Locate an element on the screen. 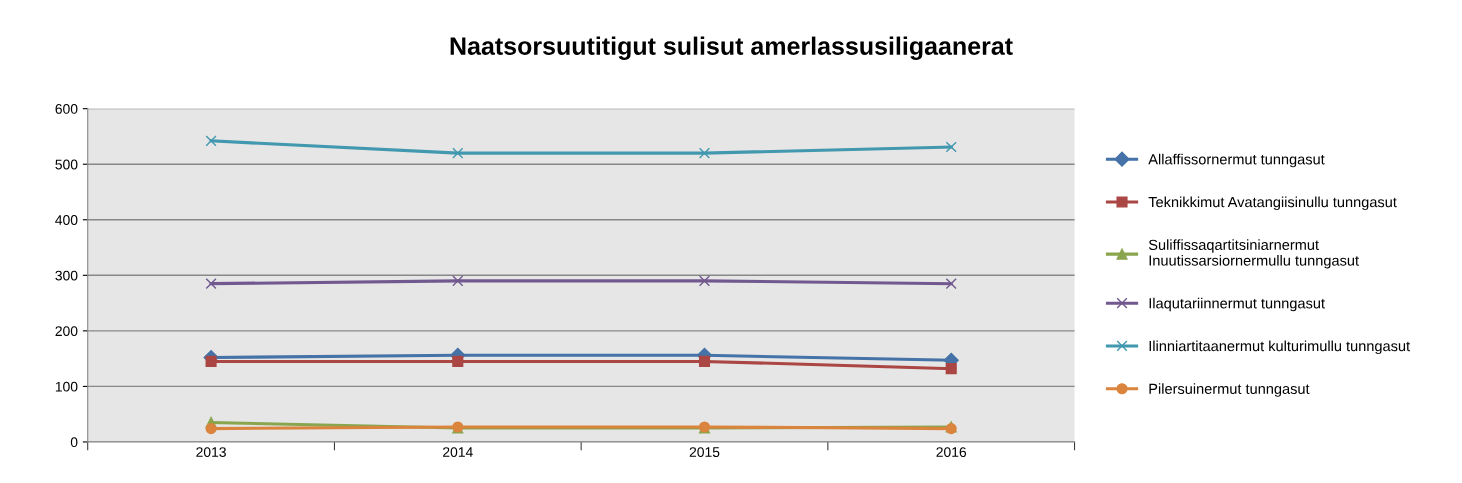 The width and height of the screenshot is (1462, 483). x-tick-label: 2013 is located at coordinates (211, 452).